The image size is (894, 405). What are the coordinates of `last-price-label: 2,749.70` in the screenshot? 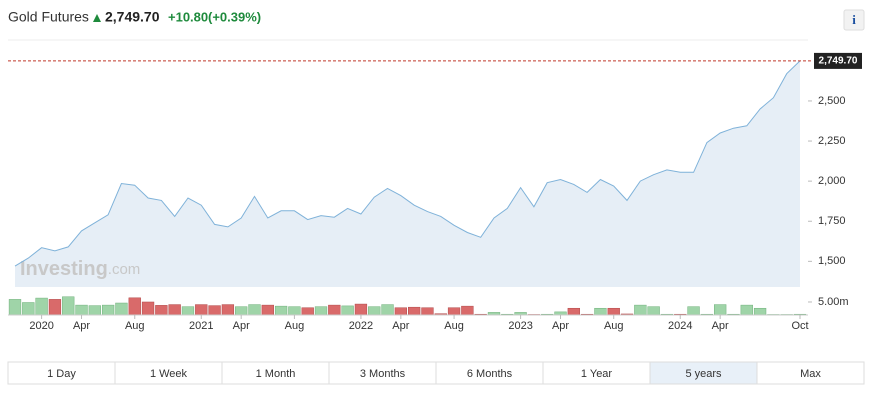 It's located at (838, 61).